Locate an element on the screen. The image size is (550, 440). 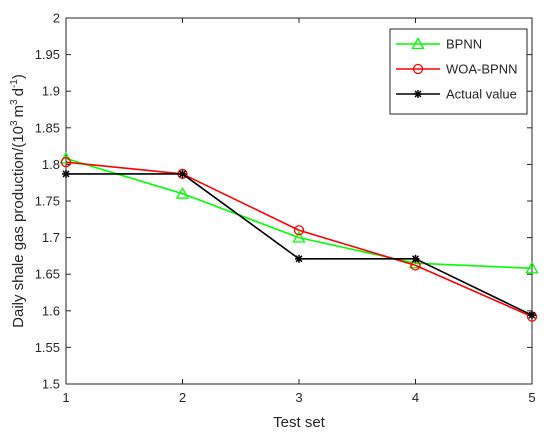
y-axis-label: Daily shale gas production/(103m3d-1) is located at coordinates (18, 201).